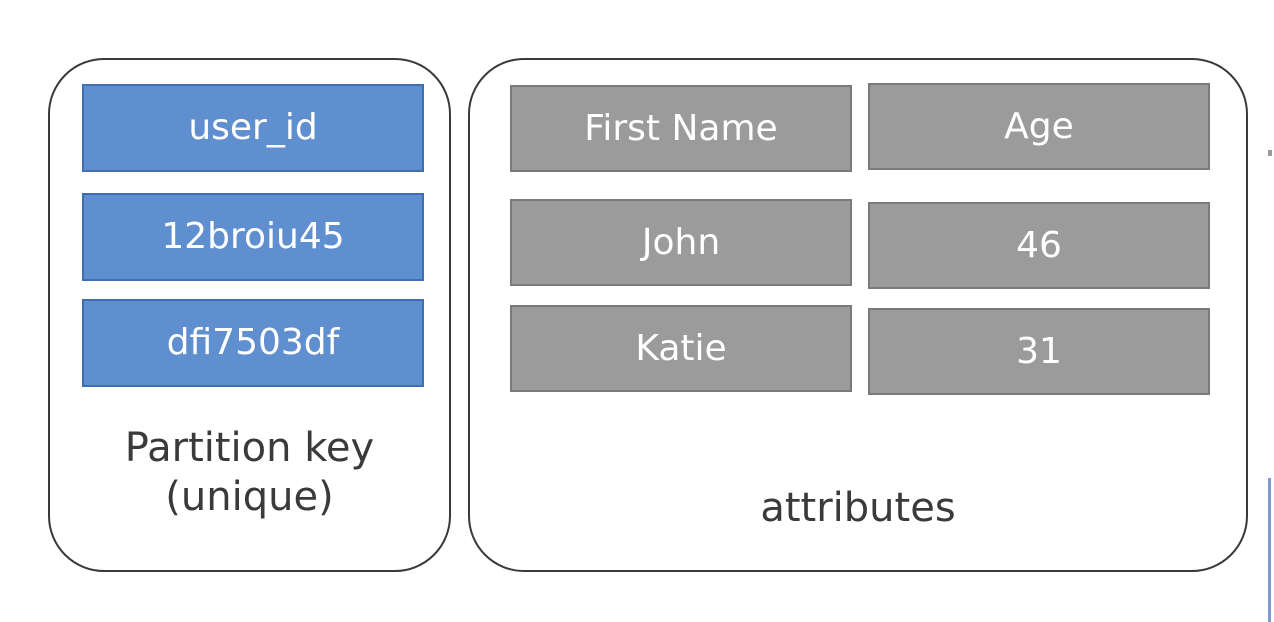 The image size is (1274, 622). I want to click on partition-key-caption-line2: (unique), so click(249, 496).